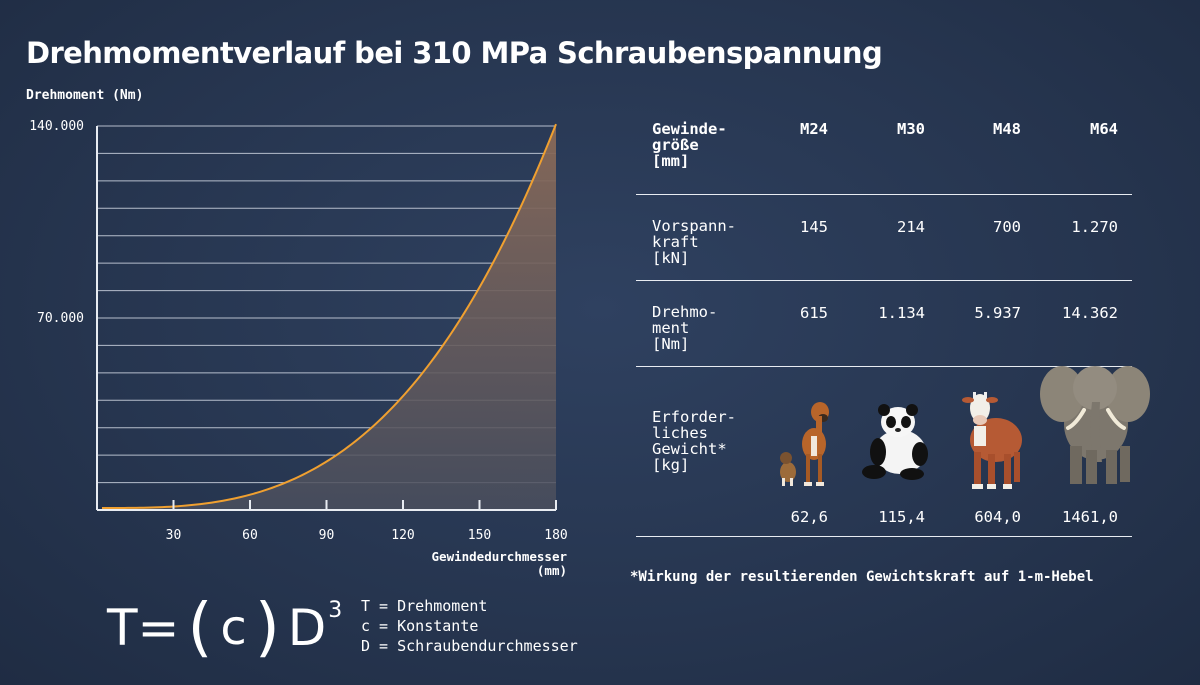 The image size is (1200, 685). Describe the element at coordinates (499, 556) in the screenshot. I see `x-axis-label-line1: Gewindedurchmesser` at that location.